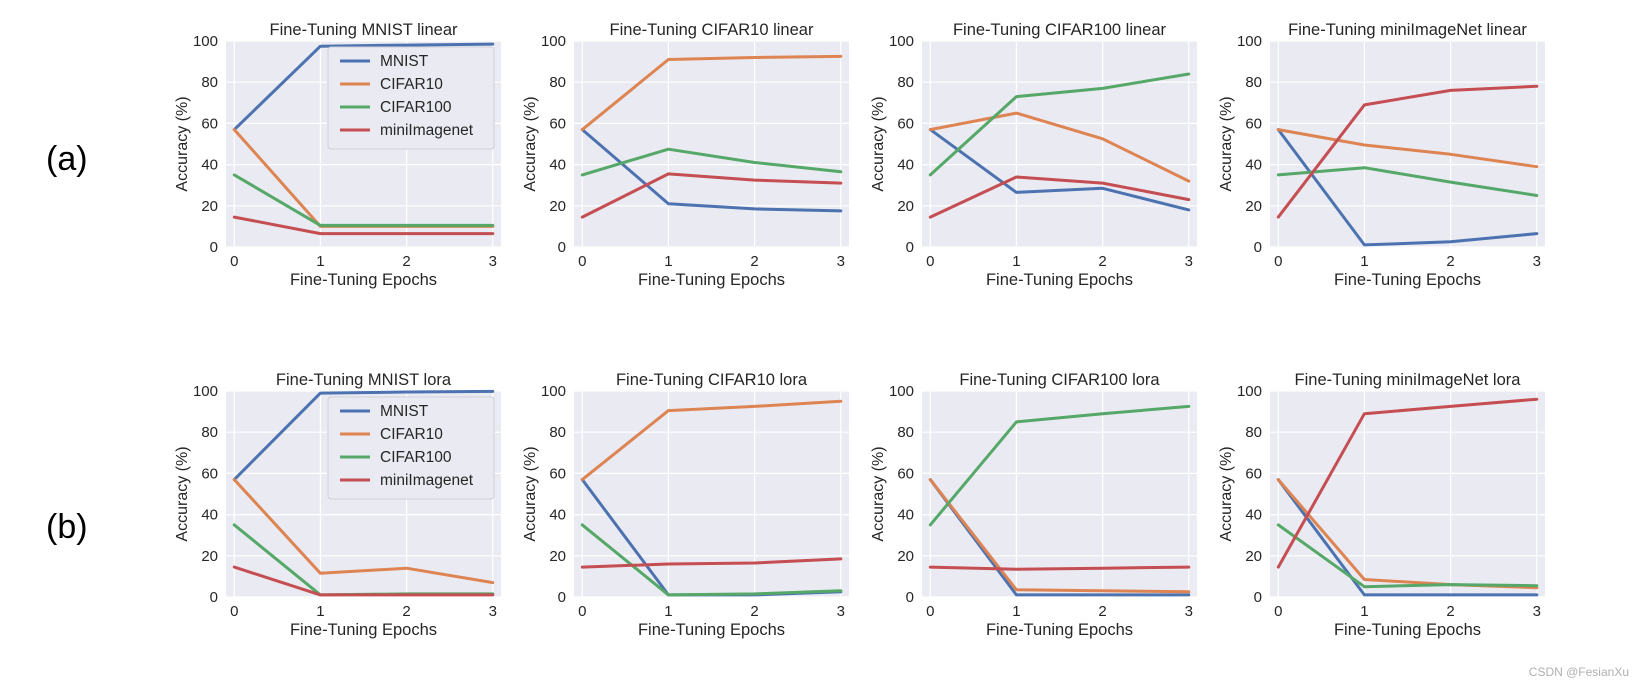  I want to click on watermark-text: CSDN @FesianXu, so click(1578, 672).